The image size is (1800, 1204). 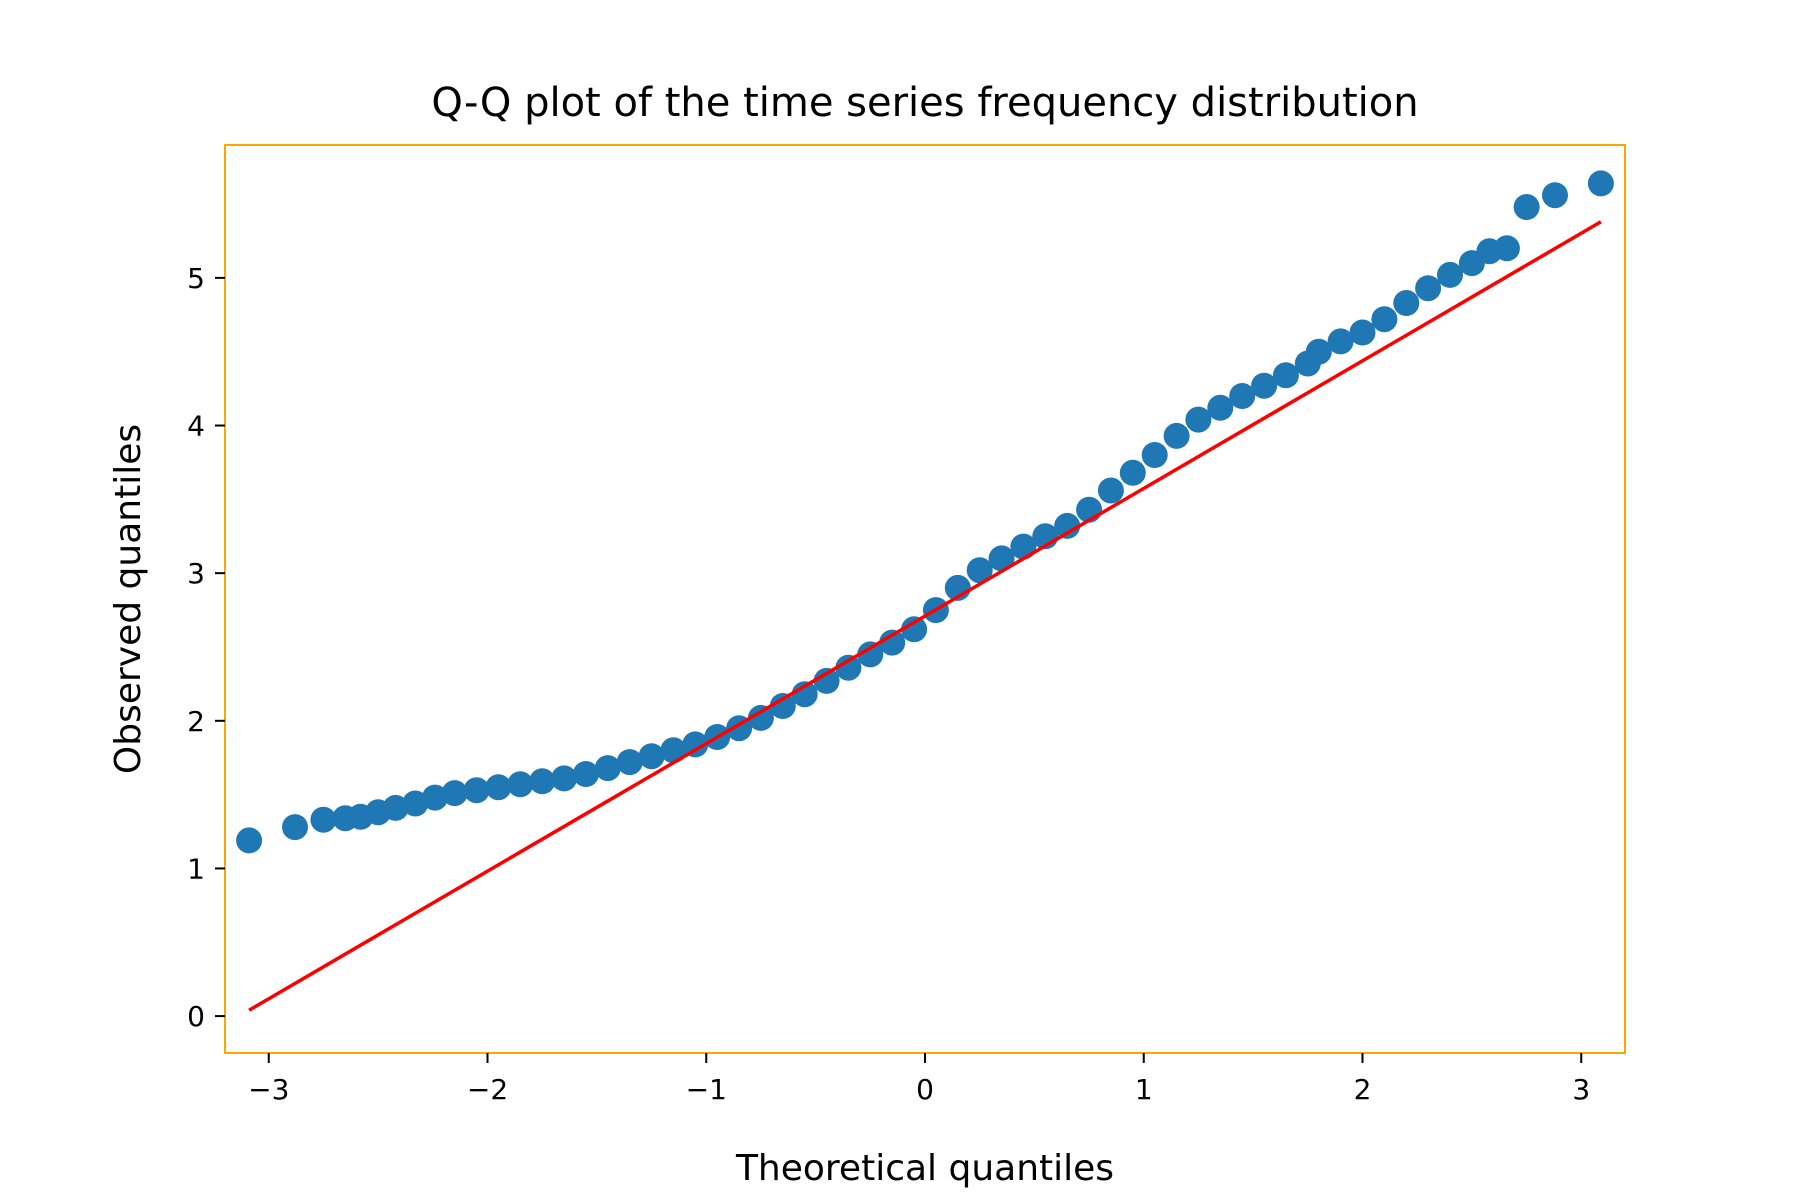 What do you see at coordinates (196, 426) in the screenshot?
I see `y-tick-label: 4` at bounding box center [196, 426].